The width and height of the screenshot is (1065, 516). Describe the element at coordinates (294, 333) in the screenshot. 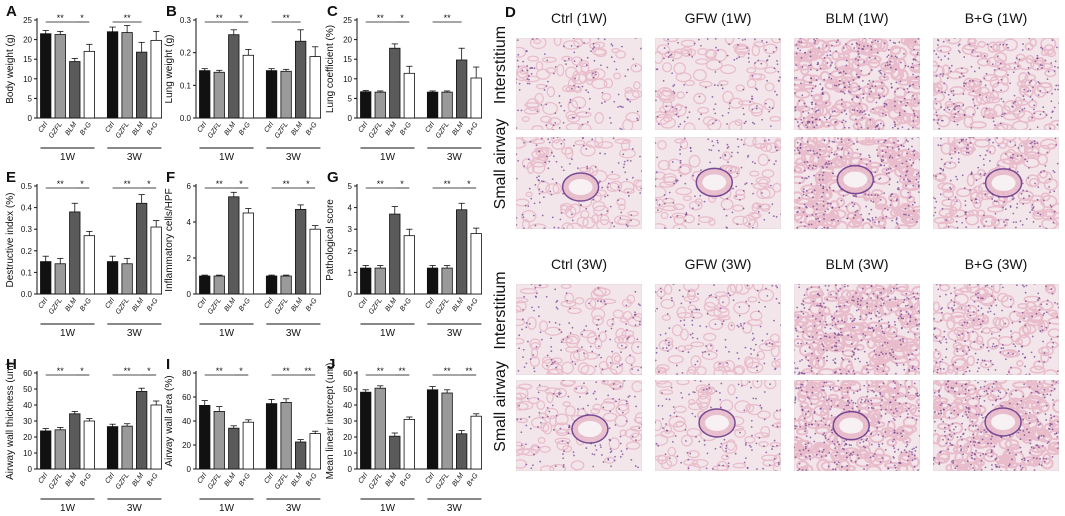

I see `group-label: 3W` at that location.